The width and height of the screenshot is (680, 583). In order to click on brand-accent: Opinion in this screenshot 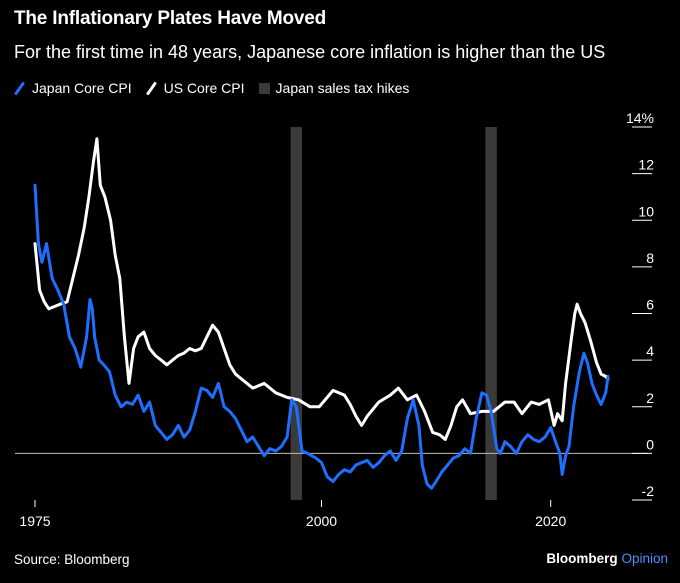, I will do `click(644, 558)`.